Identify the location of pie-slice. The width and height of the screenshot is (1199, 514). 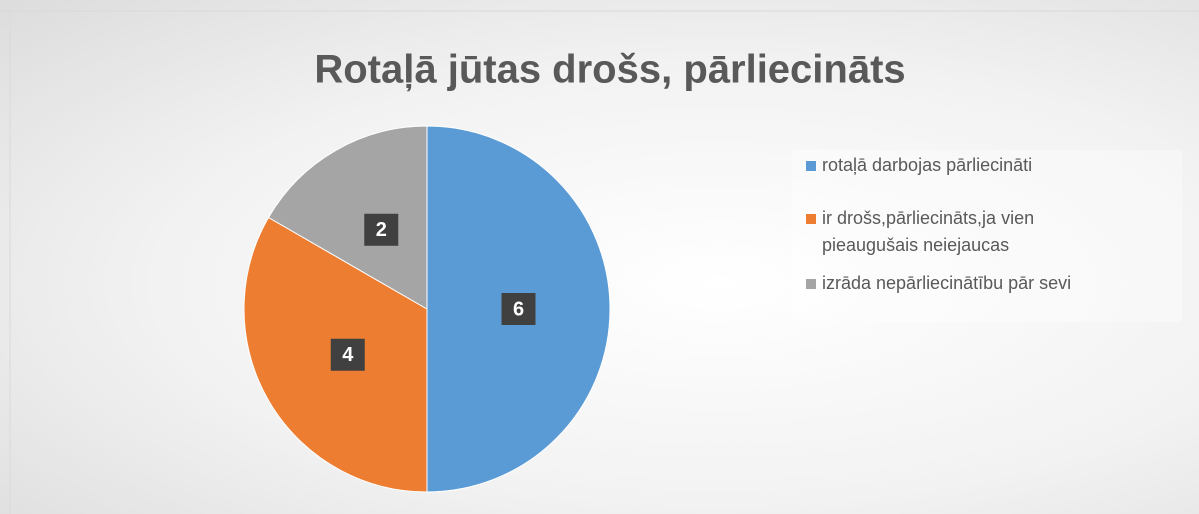
(347, 217).